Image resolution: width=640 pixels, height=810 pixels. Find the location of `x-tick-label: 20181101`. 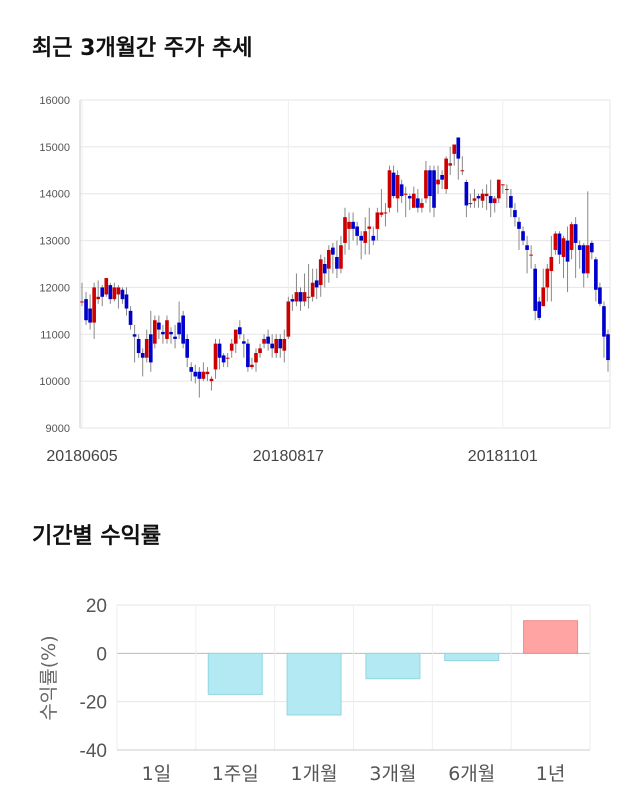

x-tick-label: 20181101 is located at coordinates (503, 456).